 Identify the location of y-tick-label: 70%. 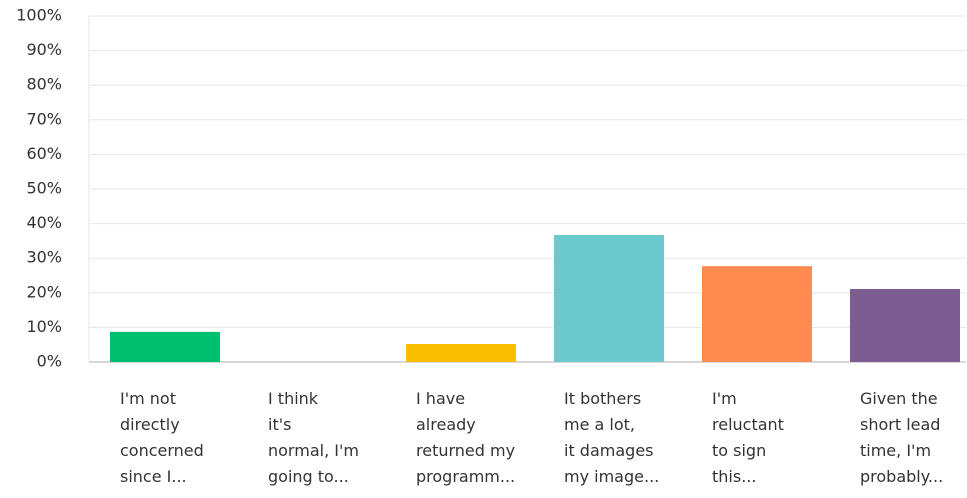
(44, 118).